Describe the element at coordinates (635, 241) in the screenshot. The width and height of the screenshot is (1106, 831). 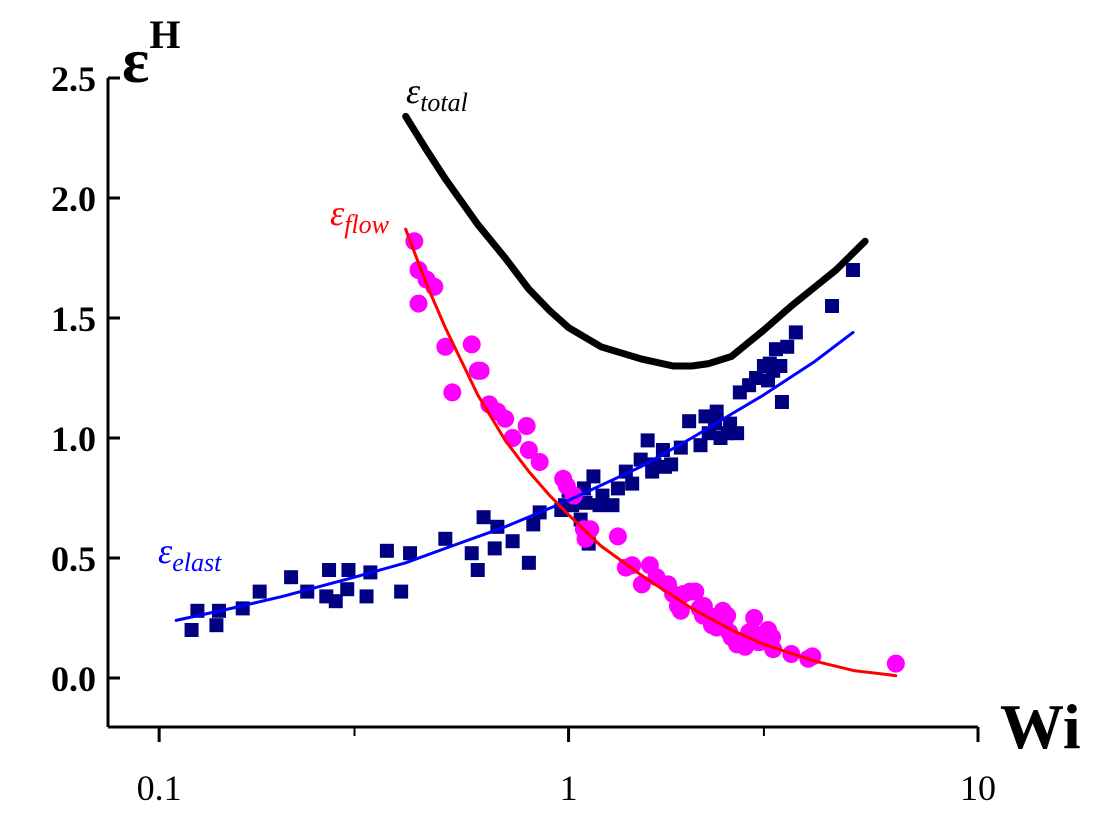
I see `total-line` at that location.